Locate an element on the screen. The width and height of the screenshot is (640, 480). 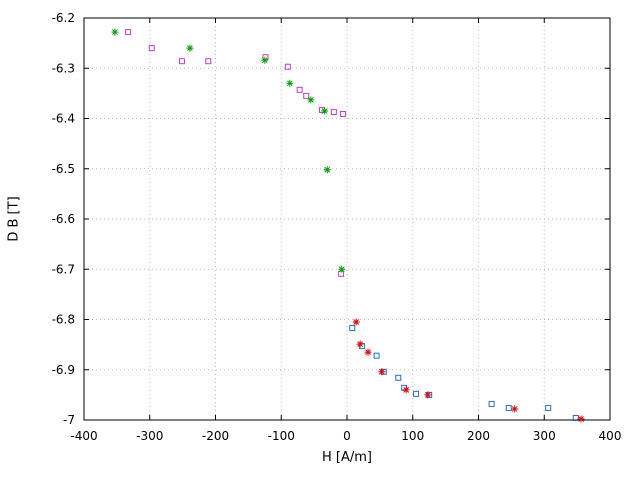
x-tick-label: -300 is located at coordinates (149, 436).